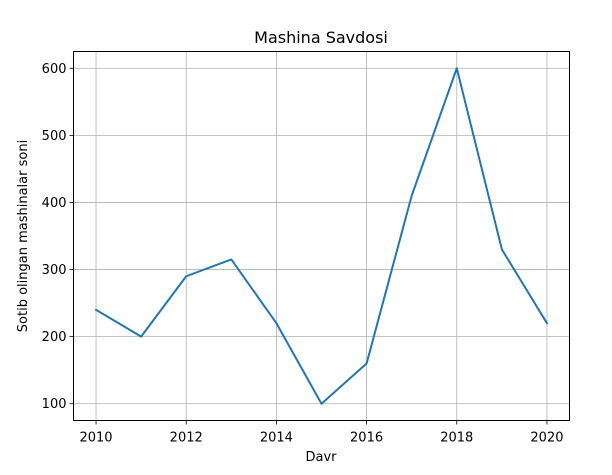 Image resolution: width=612 pixels, height=475 pixels. I want to click on y-tick-label: 200, so click(54, 337).